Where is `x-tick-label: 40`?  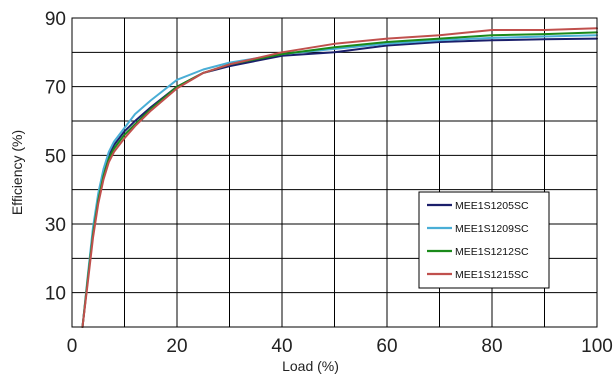 x-tick-label: 40 is located at coordinates (281, 346).